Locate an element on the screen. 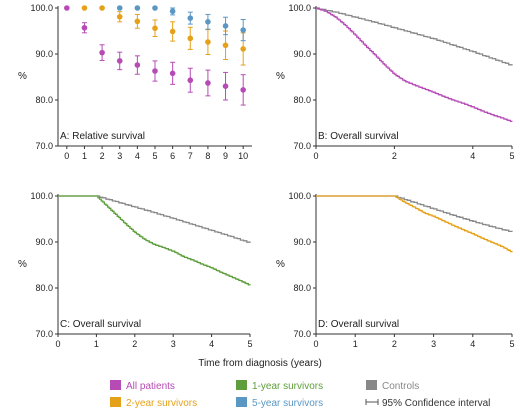 The height and width of the screenshot is (411, 520). legend-label: All patients is located at coordinates (150, 386).